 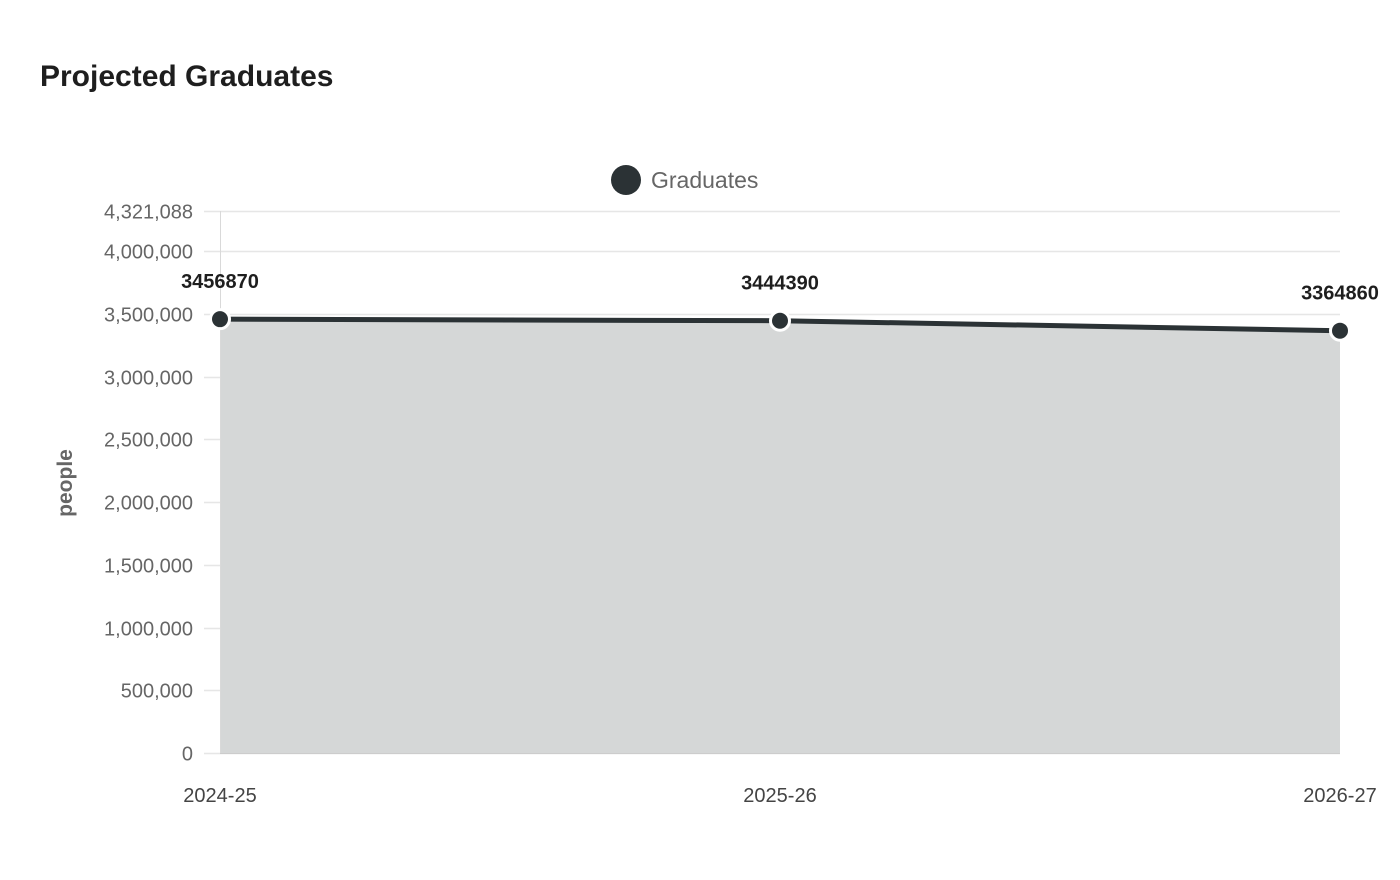 What do you see at coordinates (148, 379) in the screenshot?
I see `y-tick-label: 3,000,000` at bounding box center [148, 379].